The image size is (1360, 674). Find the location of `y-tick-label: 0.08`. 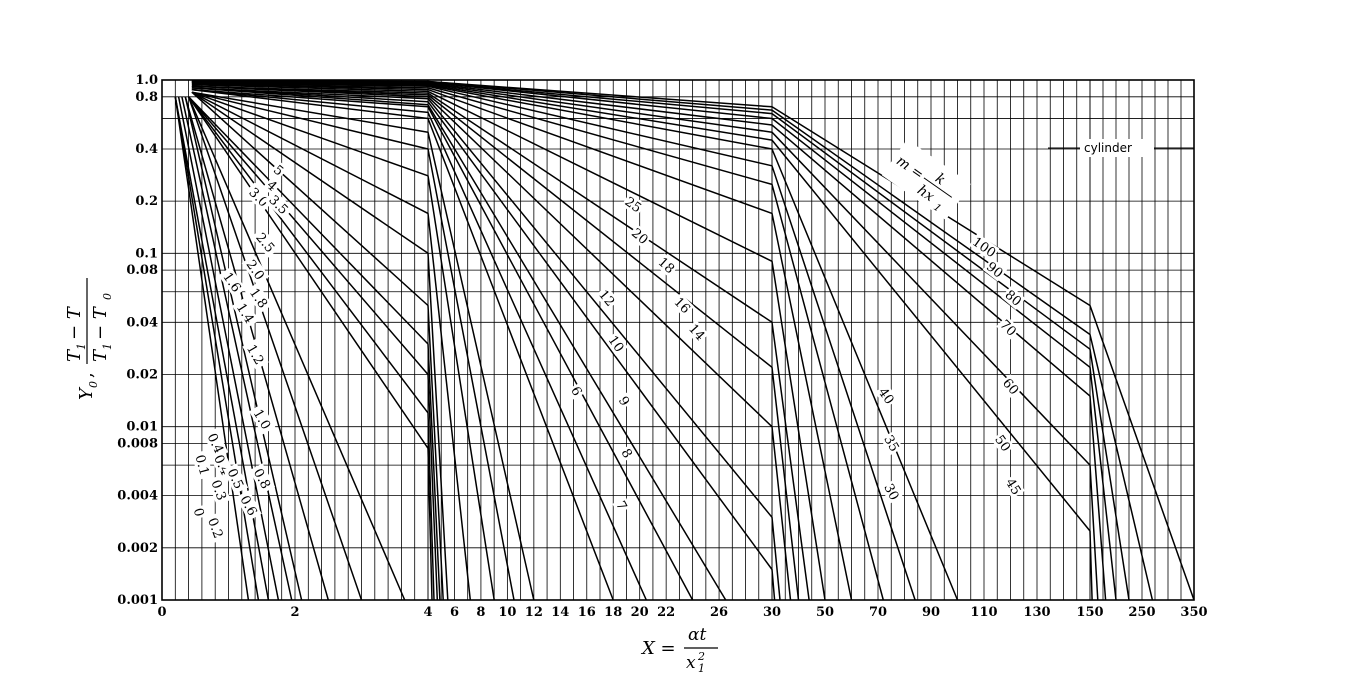

y-tick-label: 0.08 is located at coordinates (142, 270).